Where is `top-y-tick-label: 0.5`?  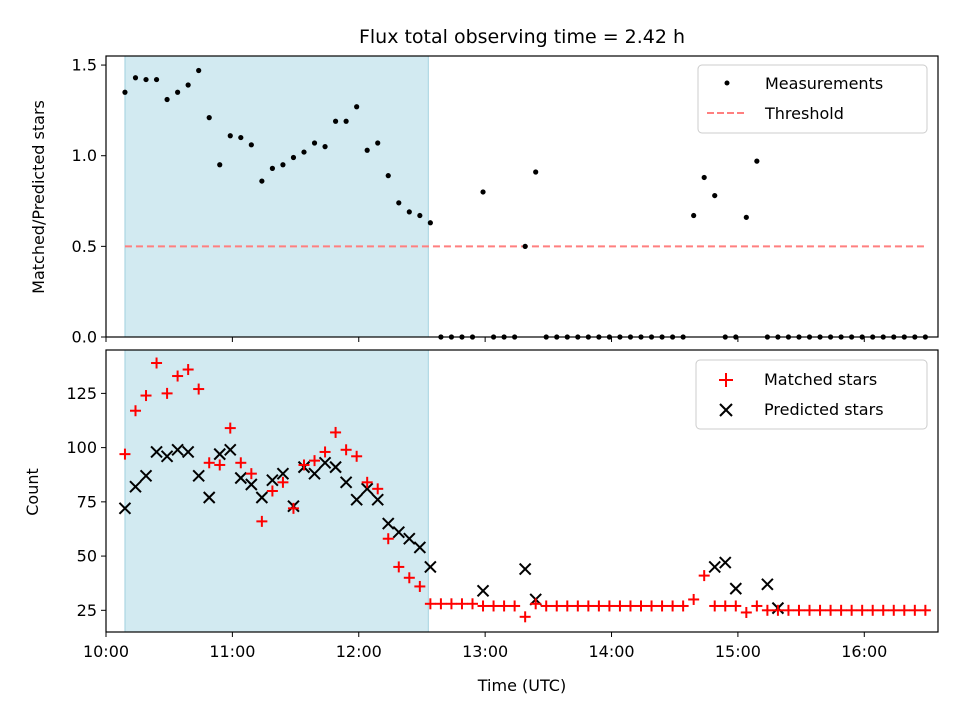 top-y-tick-label: 0.5 is located at coordinates (84, 246).